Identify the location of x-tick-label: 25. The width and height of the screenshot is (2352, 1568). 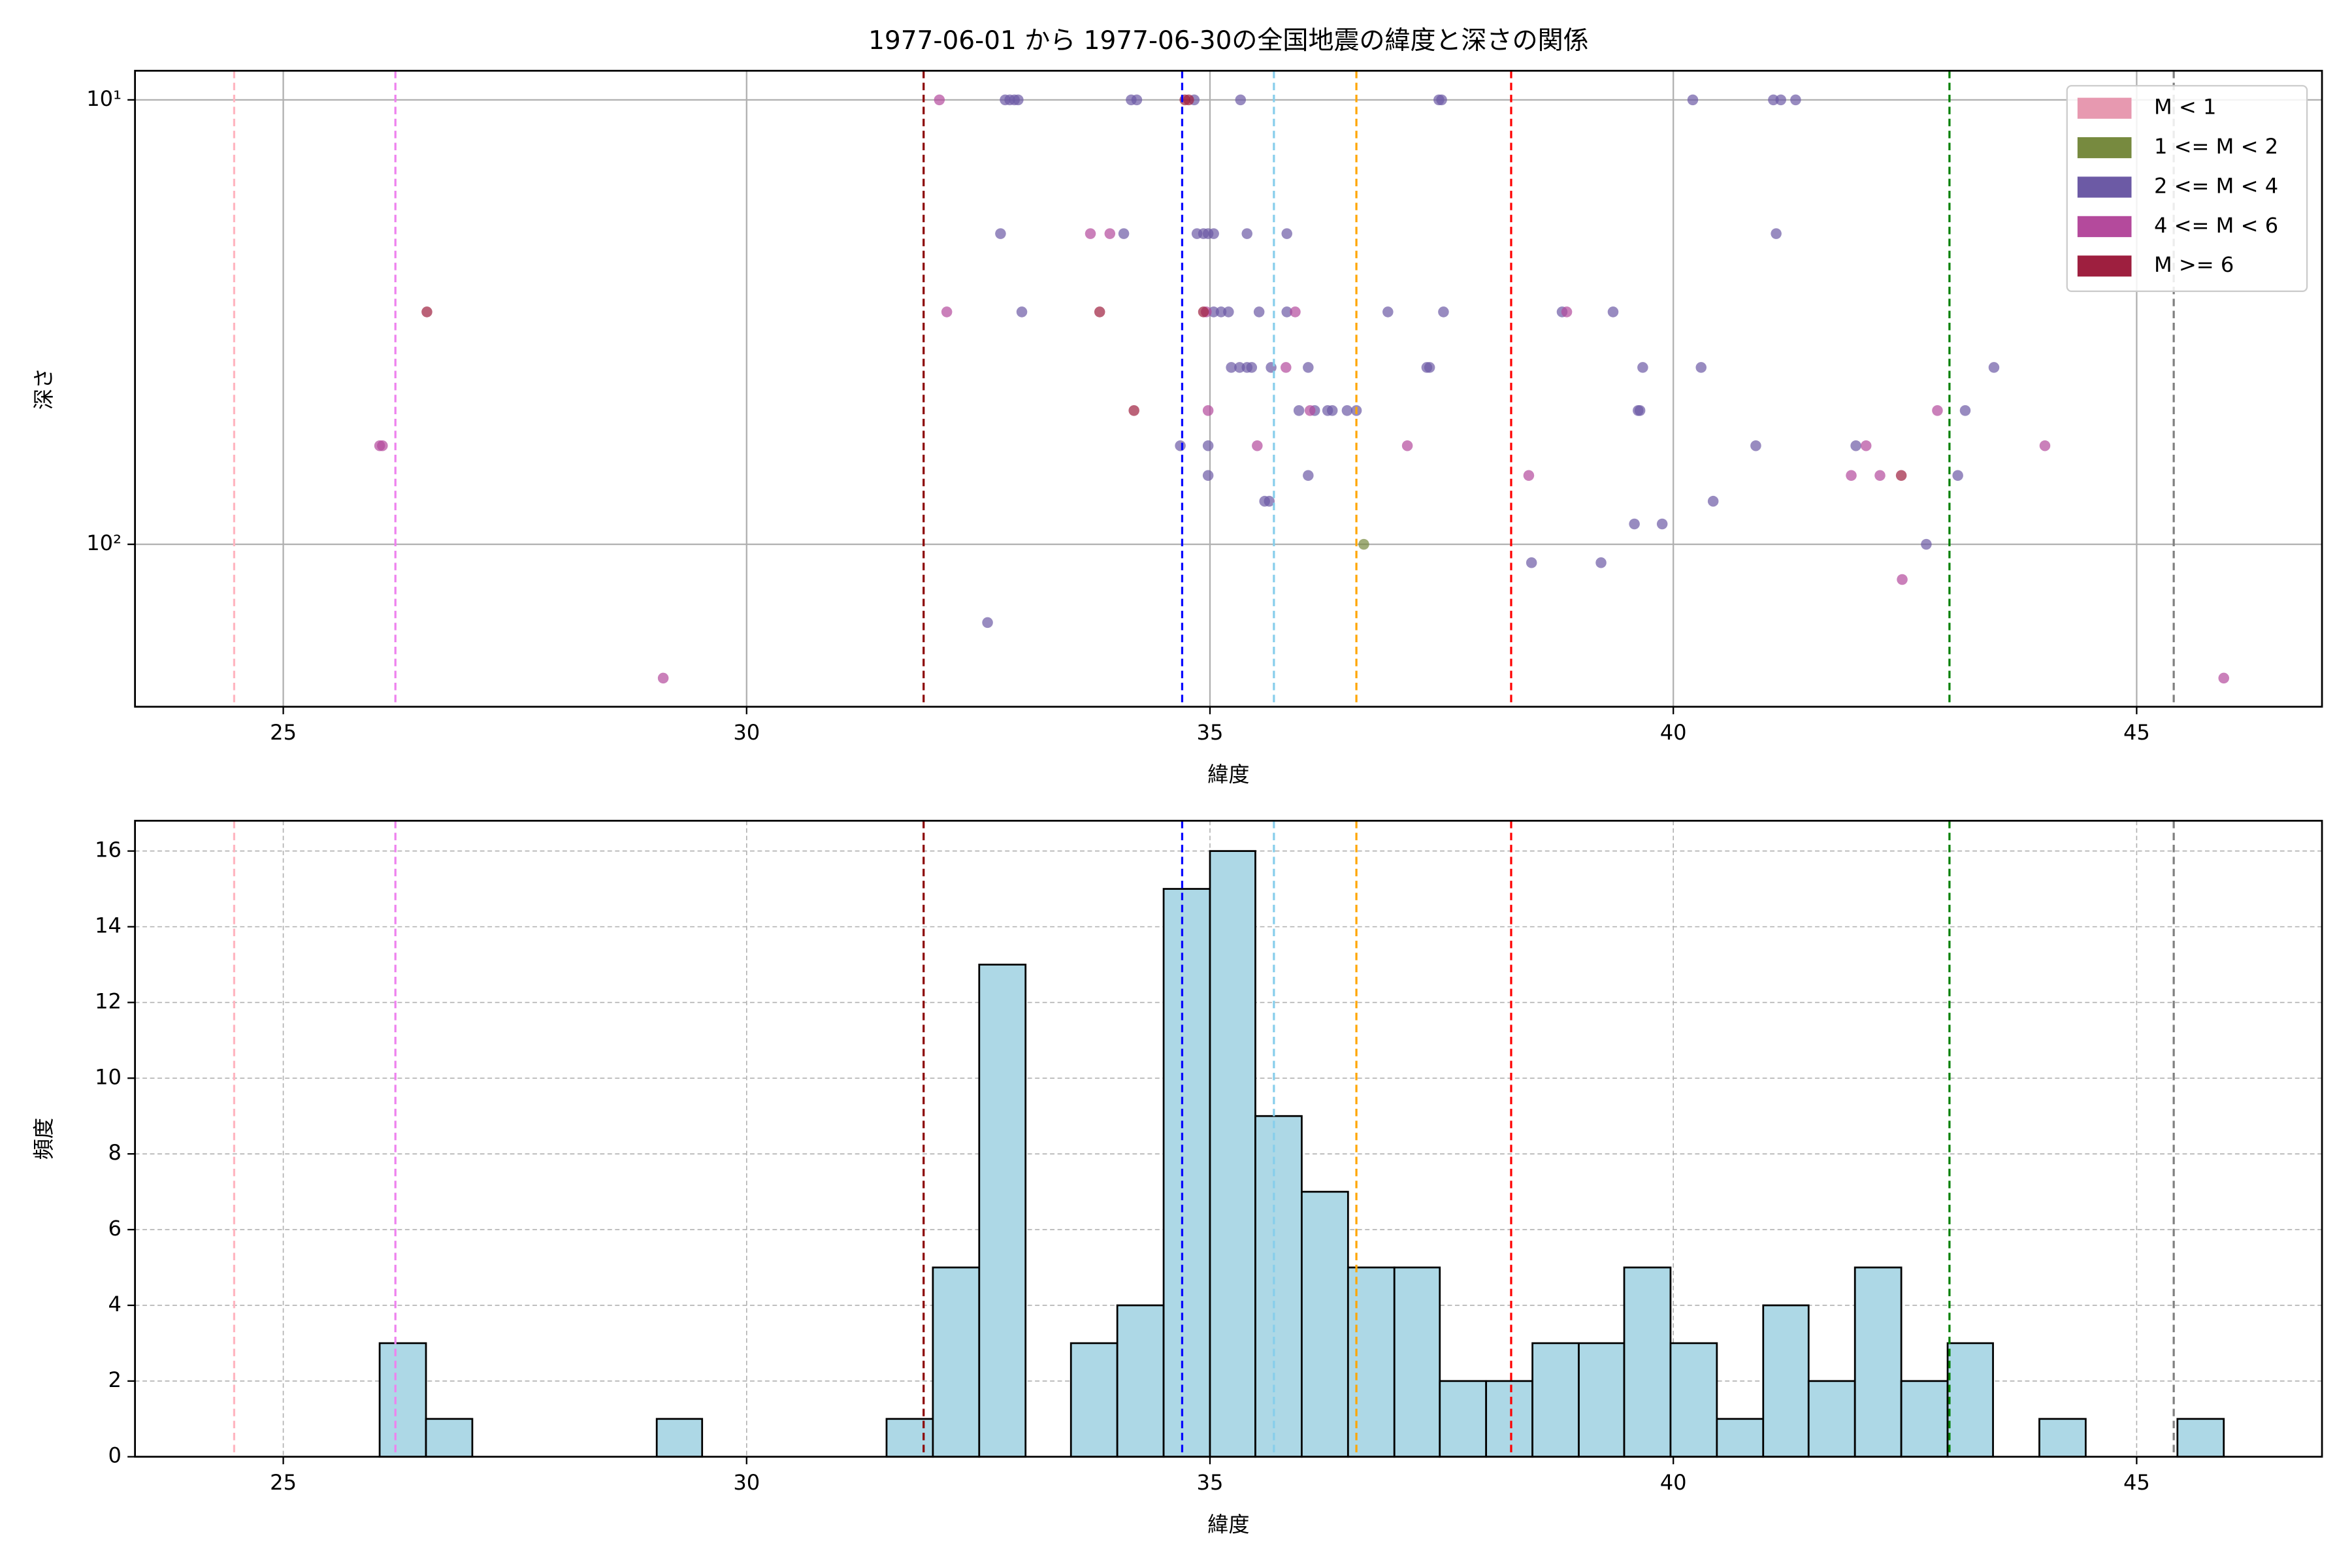
(283, 732).